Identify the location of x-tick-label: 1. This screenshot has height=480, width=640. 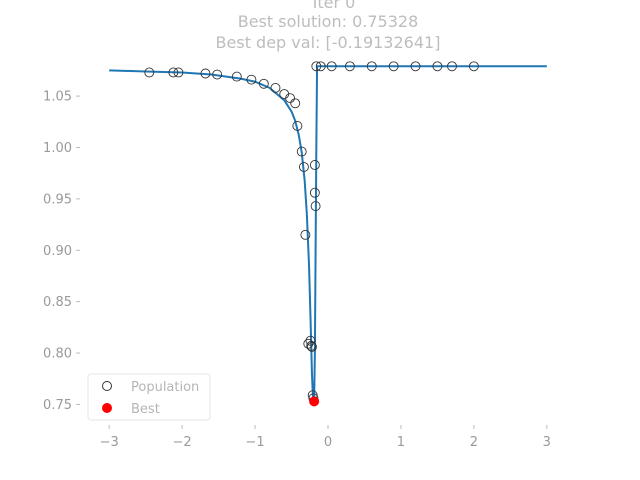
(401, 442).